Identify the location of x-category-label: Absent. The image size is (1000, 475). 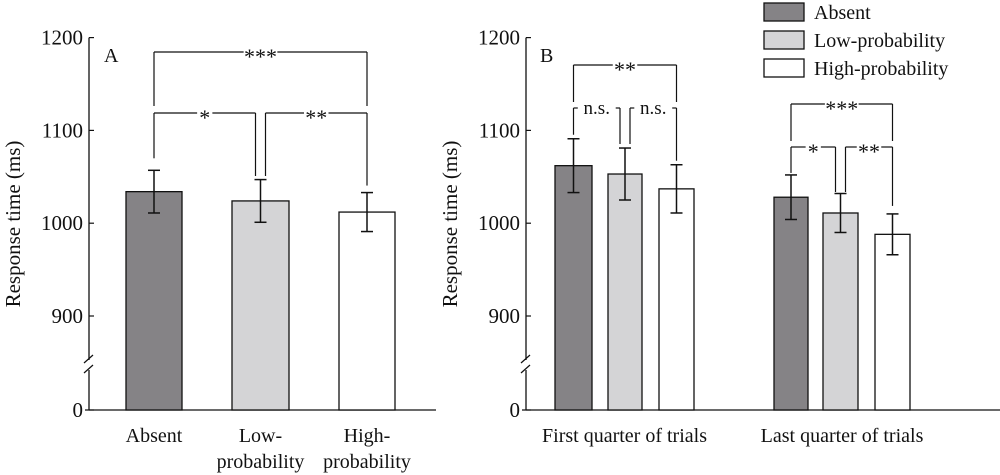
(154, 436).